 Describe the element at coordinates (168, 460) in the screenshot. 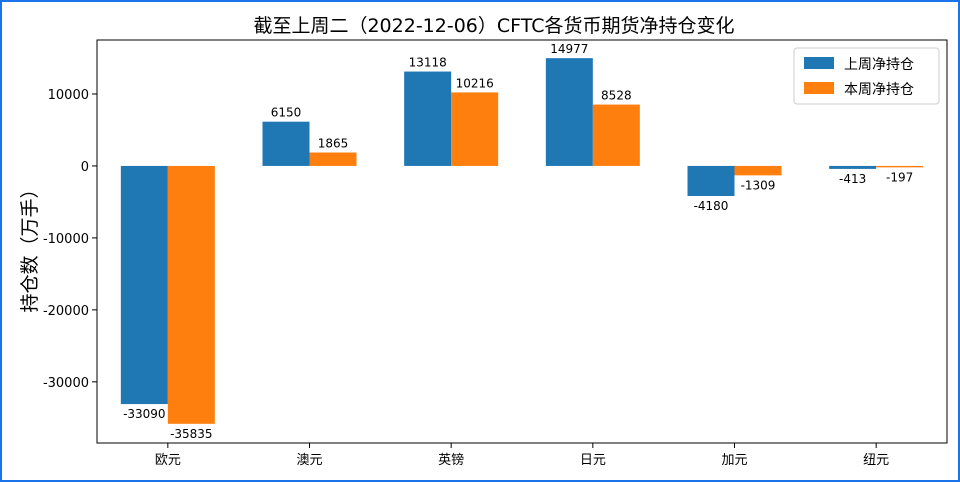

I see `x-tick-label: 欧元` at that location.